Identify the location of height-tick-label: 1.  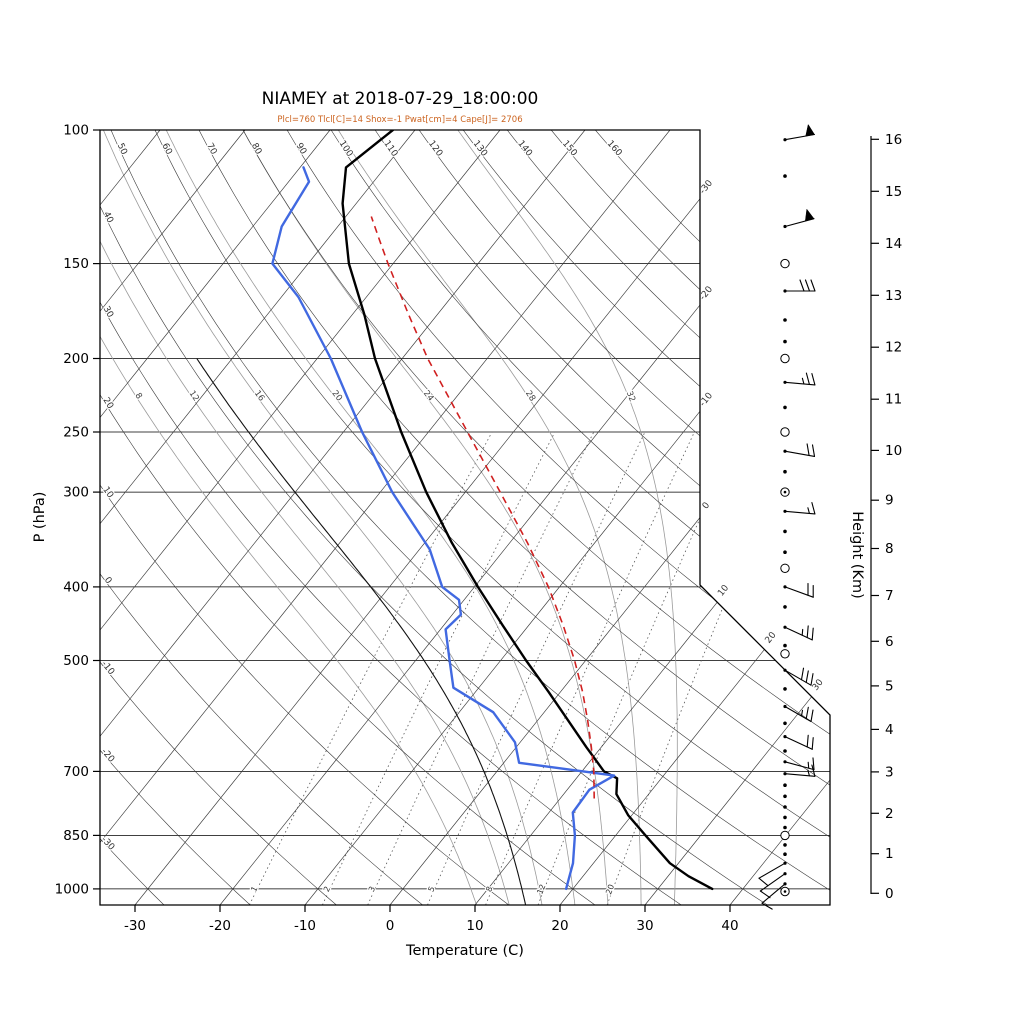
(889, 854).